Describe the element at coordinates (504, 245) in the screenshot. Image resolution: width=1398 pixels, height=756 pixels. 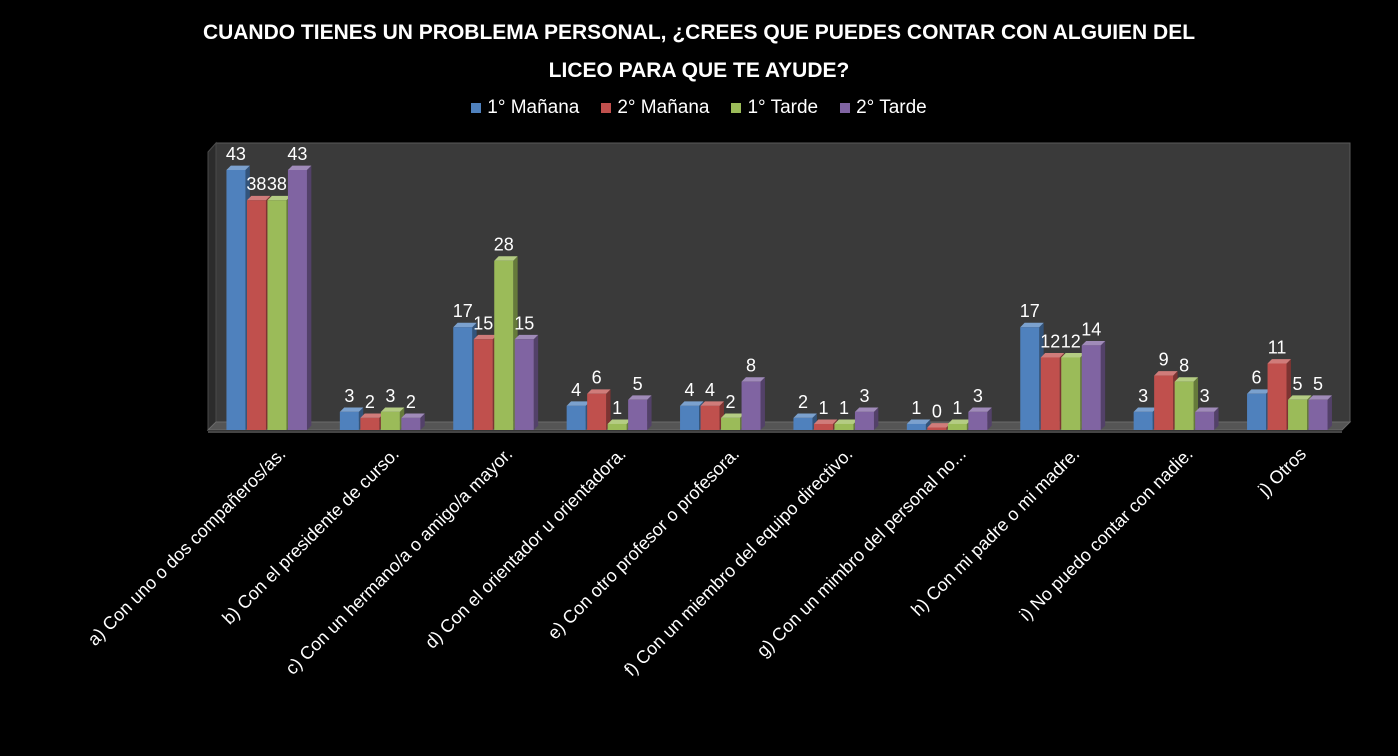
I see `data-label: 28` at that location.